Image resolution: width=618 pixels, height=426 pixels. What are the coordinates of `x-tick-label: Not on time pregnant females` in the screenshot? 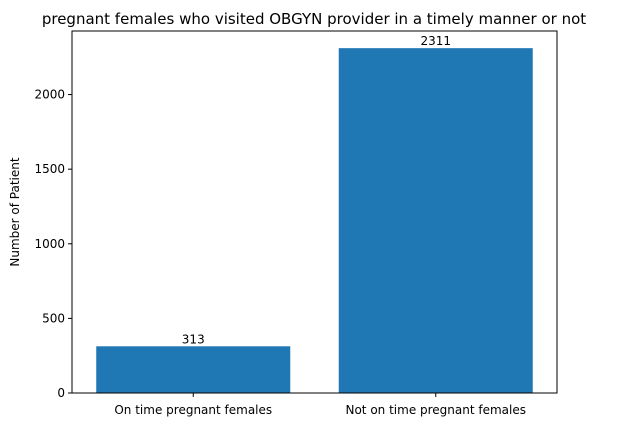 It's located at (435, 410).